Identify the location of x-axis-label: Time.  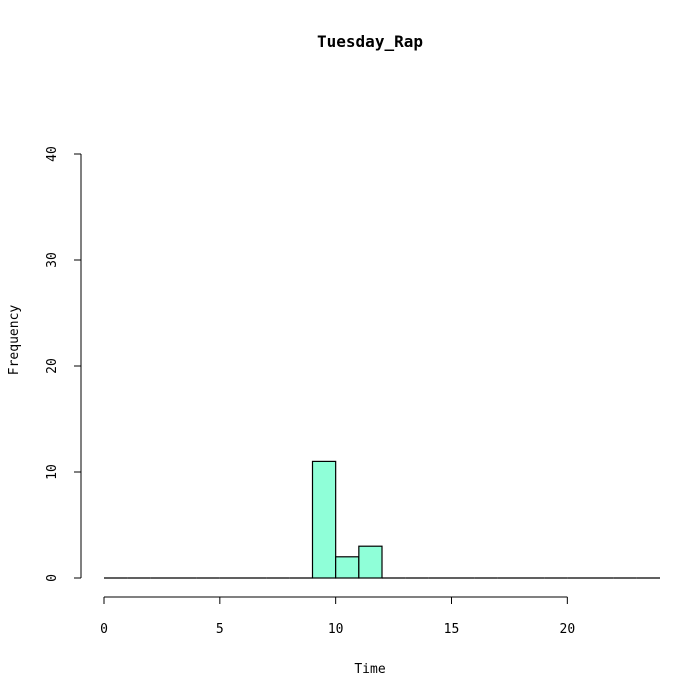
(369, 669).